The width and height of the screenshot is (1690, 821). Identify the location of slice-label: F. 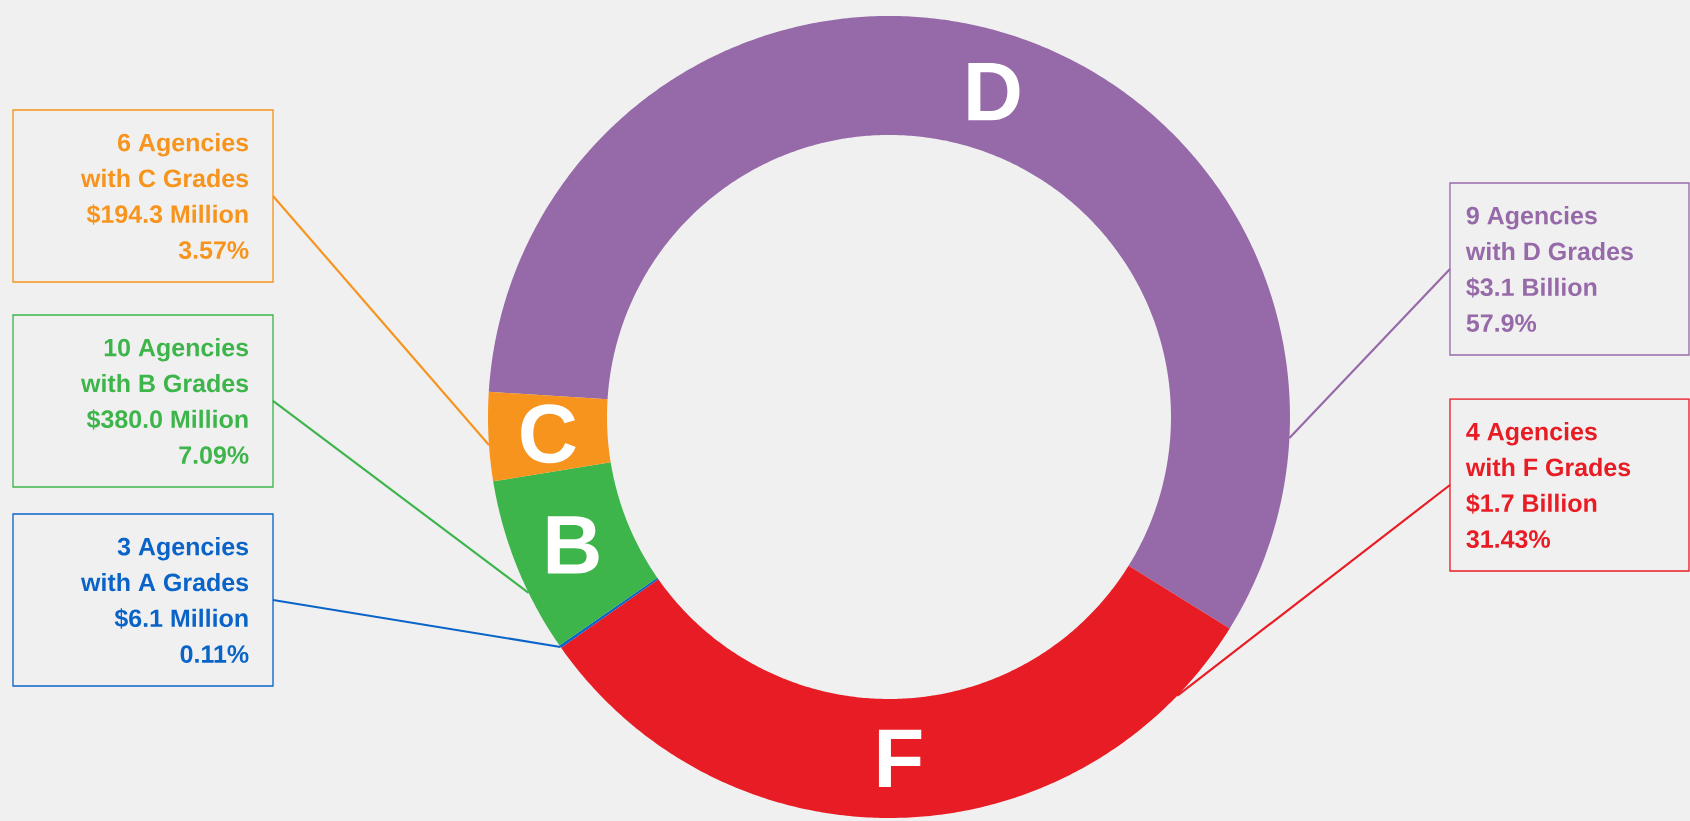
(900, 758).